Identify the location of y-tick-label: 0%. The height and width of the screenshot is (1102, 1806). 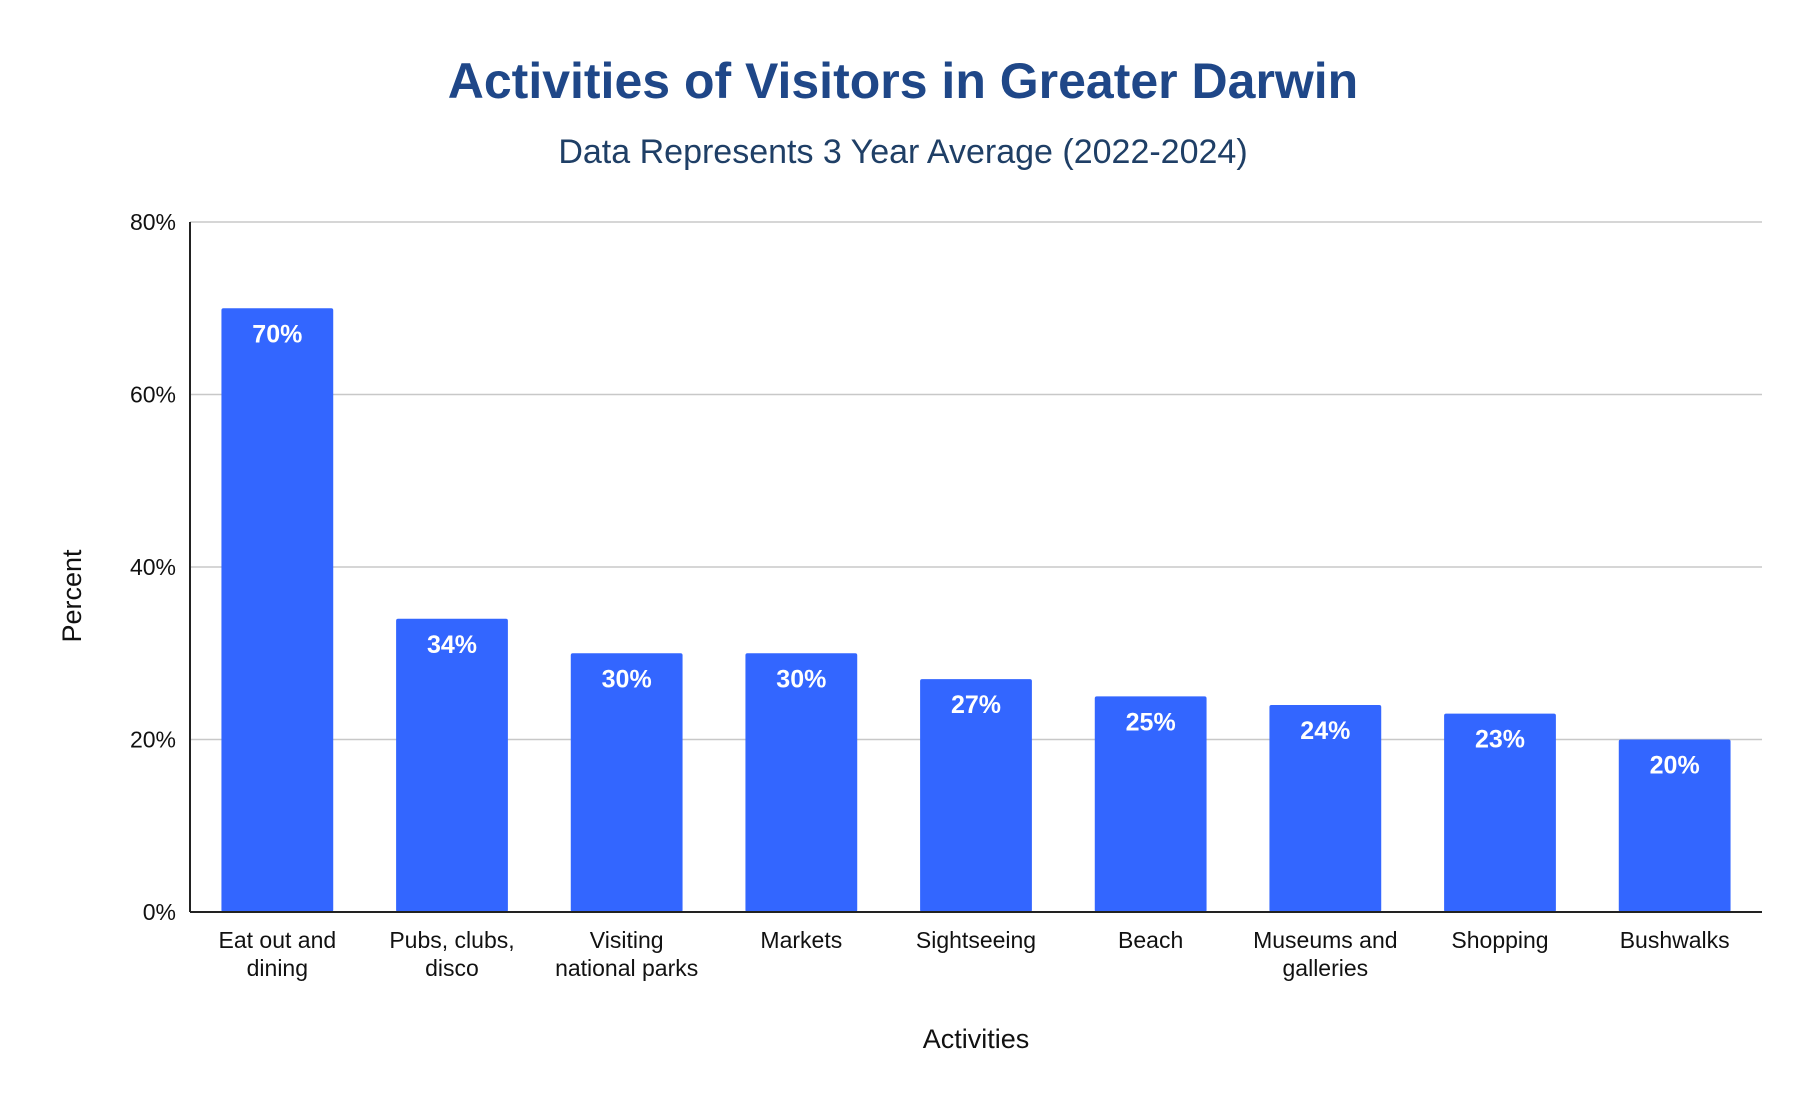
(159, 912).